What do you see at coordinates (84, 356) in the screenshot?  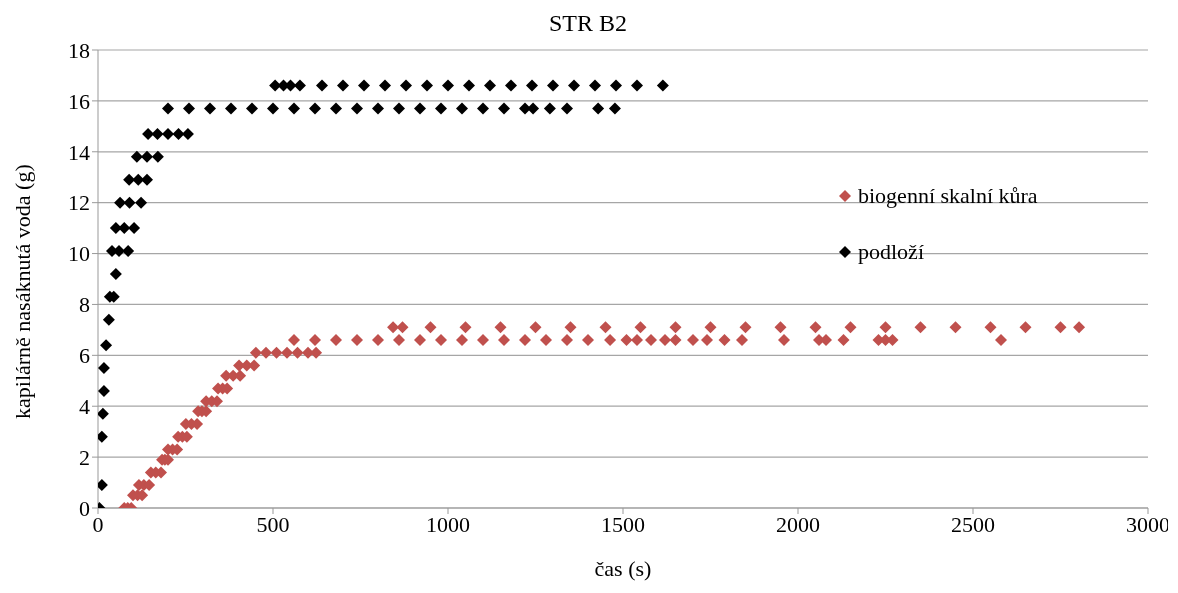 I see `y-tick-label: 6` at bounding box center [84, 356].